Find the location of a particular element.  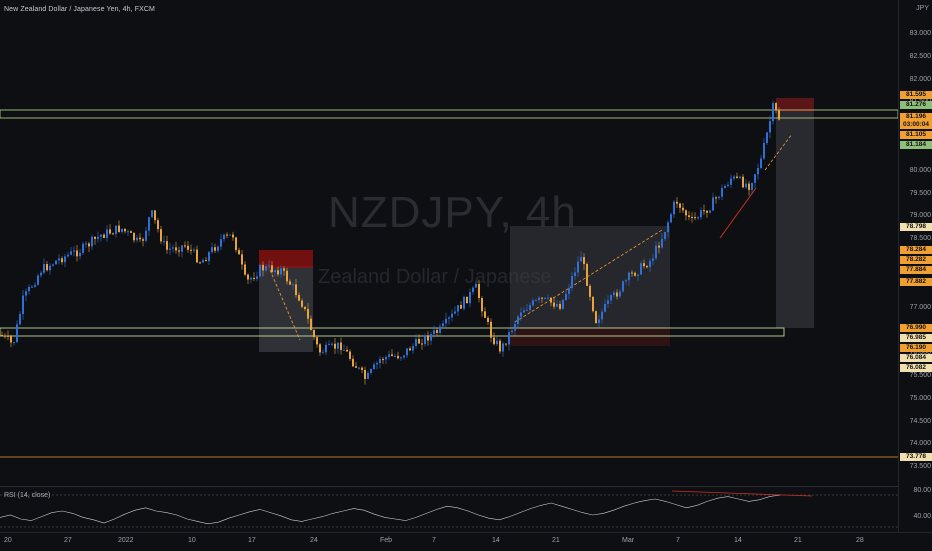

time-tick: 7 is located at coordinates (678, 540).